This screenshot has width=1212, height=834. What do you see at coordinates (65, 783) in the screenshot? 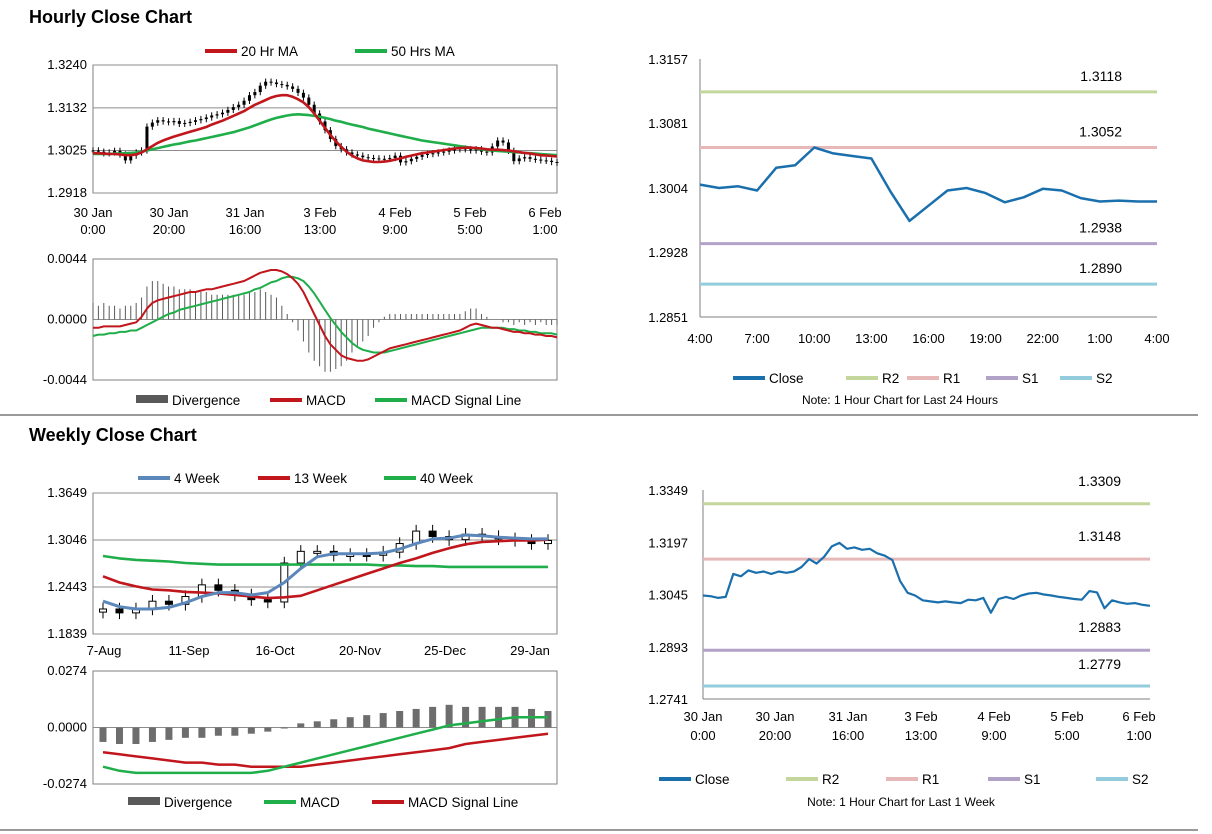
I see `weekly-macd-ytick: -0.0274` at bounding box center [65, 783].